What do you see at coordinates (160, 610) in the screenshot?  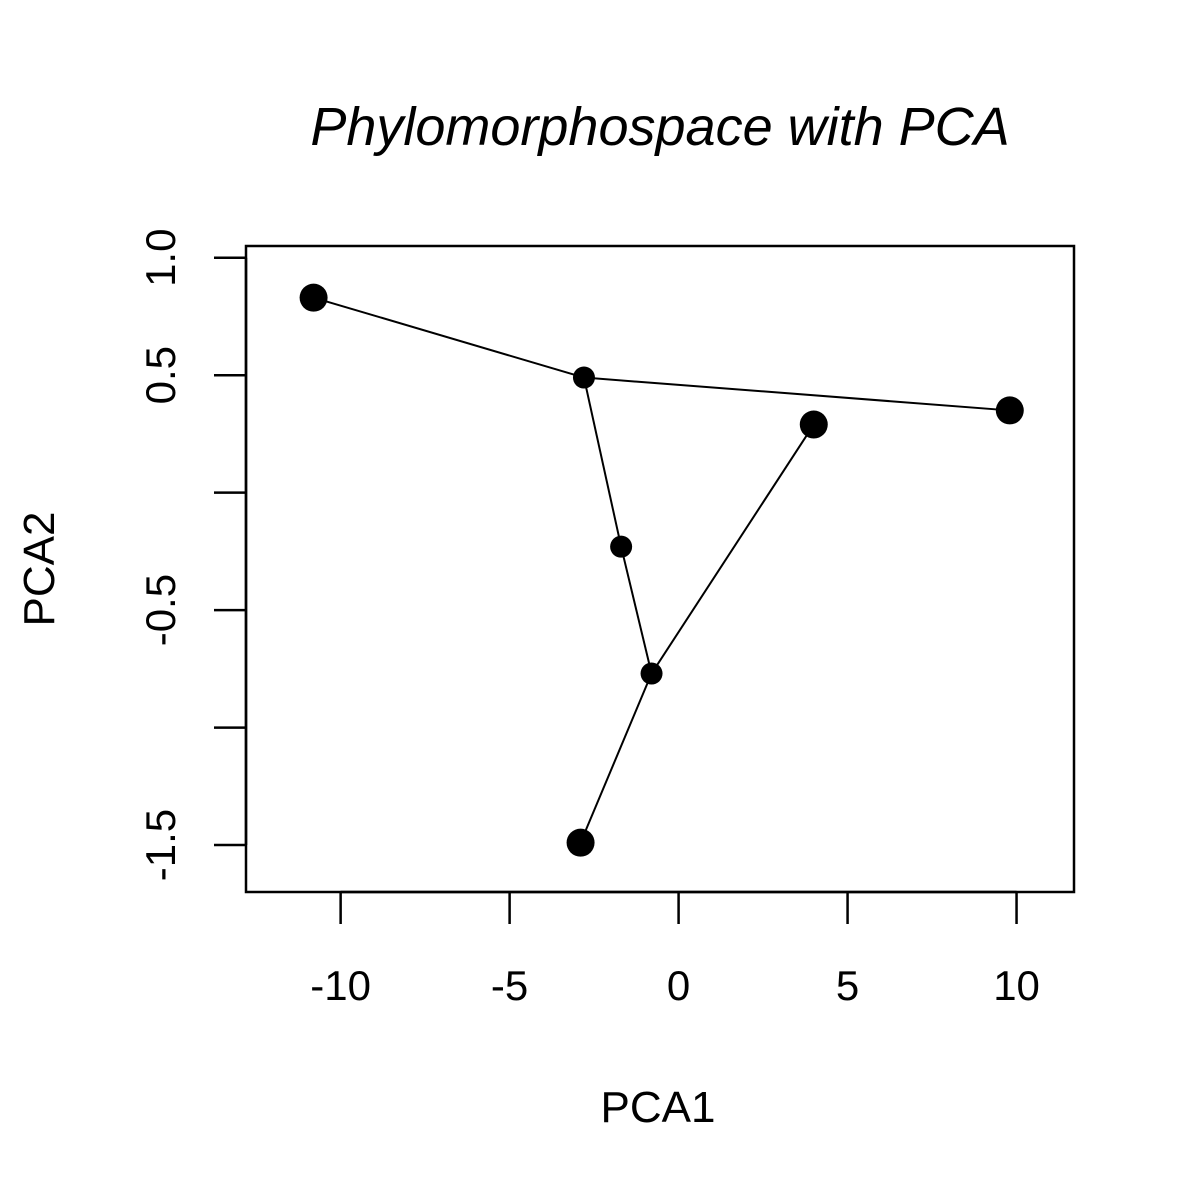 I see `y-tick-label: -0.5` at bounding box center [160, 610].